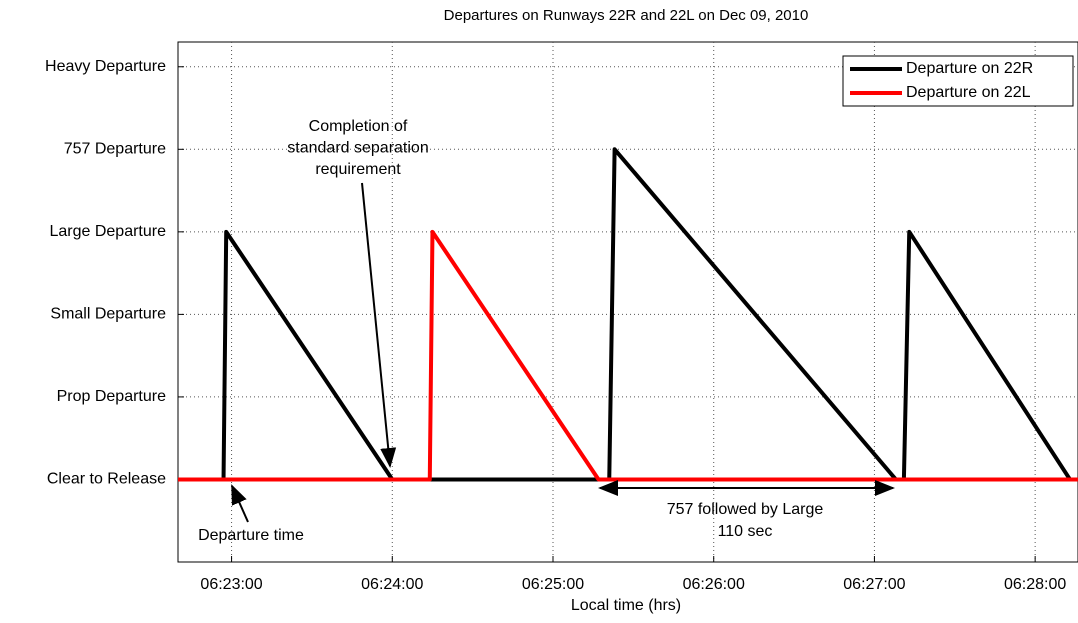 The width and height of the screenshot is (1078, 623). Describe the element at coordinates (231, 584) in the screenshot. I see `x-tick-label: 06:23:00` at that location.